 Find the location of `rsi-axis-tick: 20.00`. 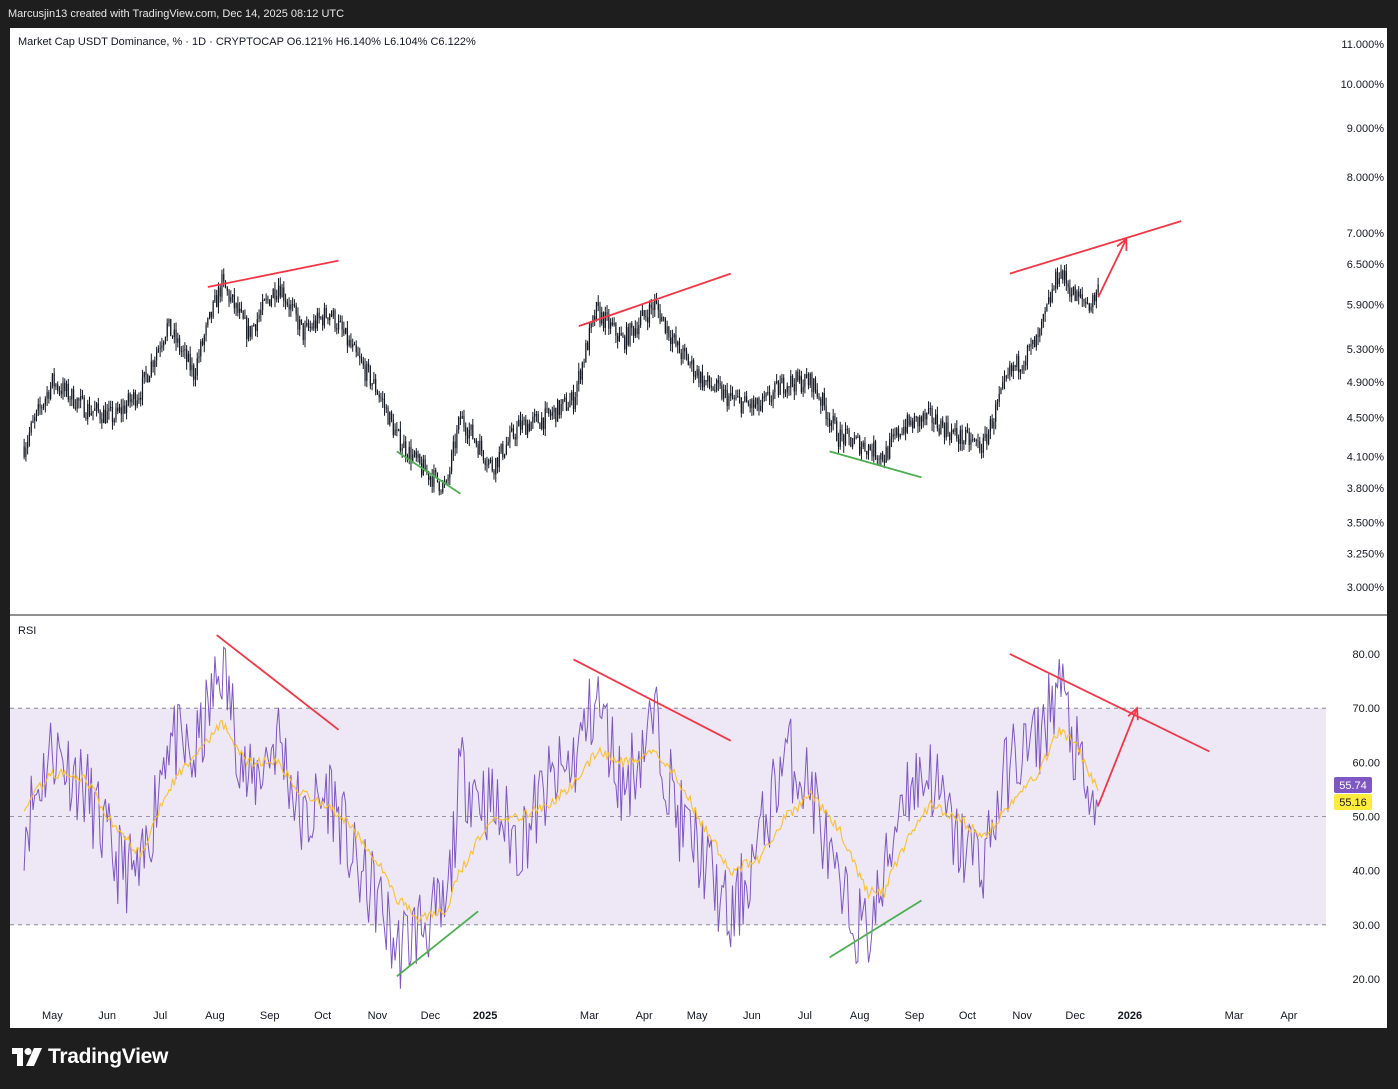

rsi-axis-tick: 20.00 is located at coordinates (1366, 980).